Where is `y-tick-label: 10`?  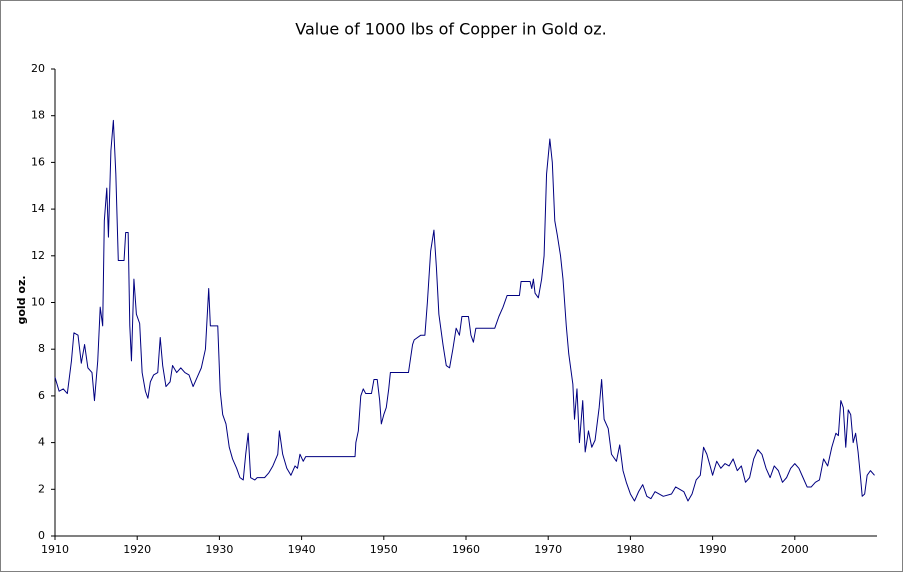
y-tick-label: 10 is located at coordinates (38, 302).